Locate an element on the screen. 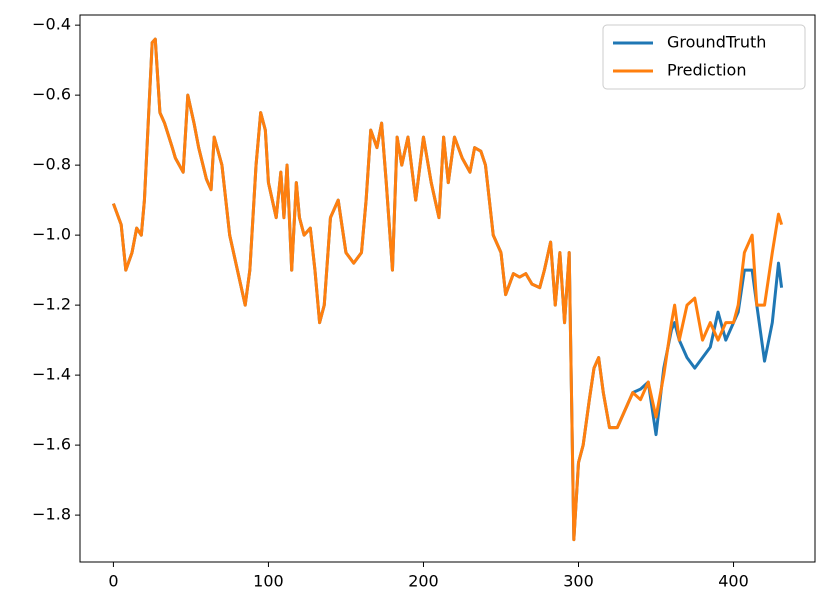 The width and height of the screenshot is (830, 616). x-tick-label: 400 is located at coordinates (733, 581).